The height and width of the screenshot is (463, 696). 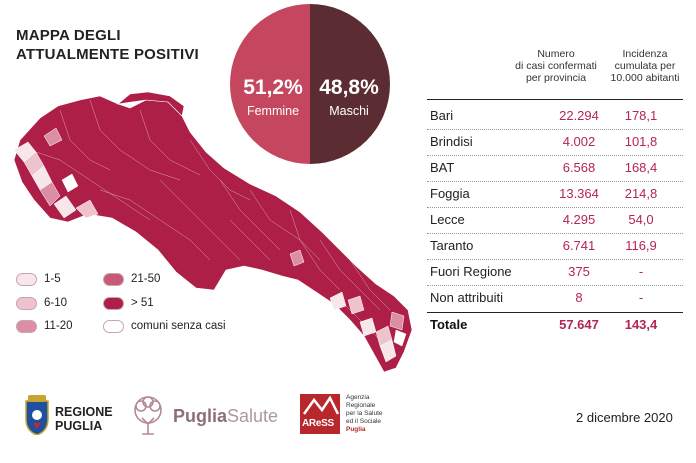 I want to click on table-row: Non attribuiti 8 -, so click(x=560, y=299).